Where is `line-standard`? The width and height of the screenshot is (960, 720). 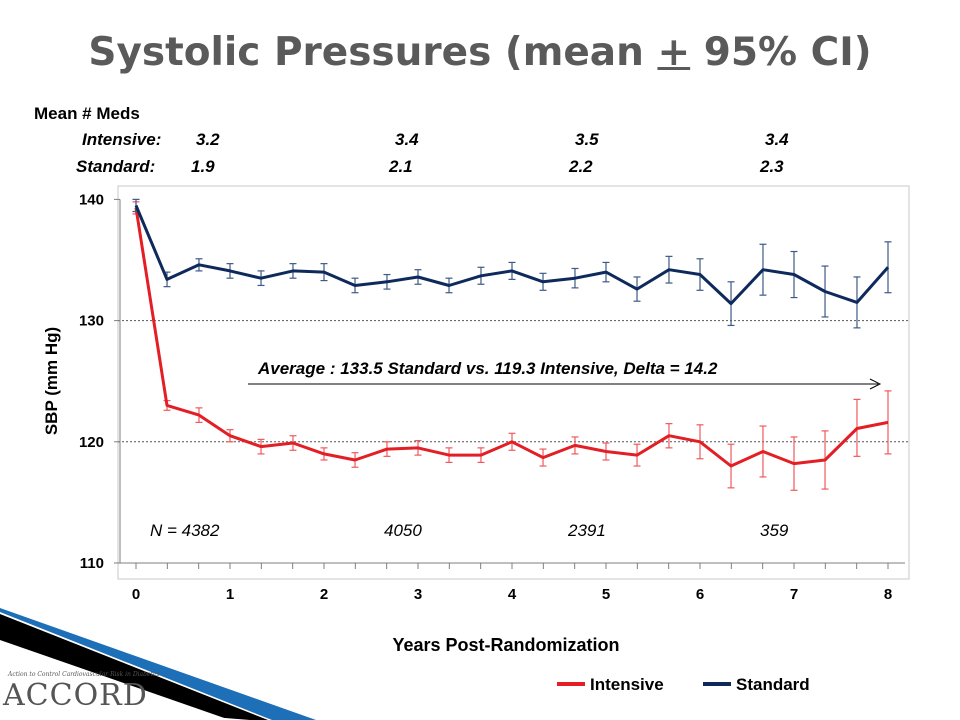
line-standard is located at coordinates (512, 255).